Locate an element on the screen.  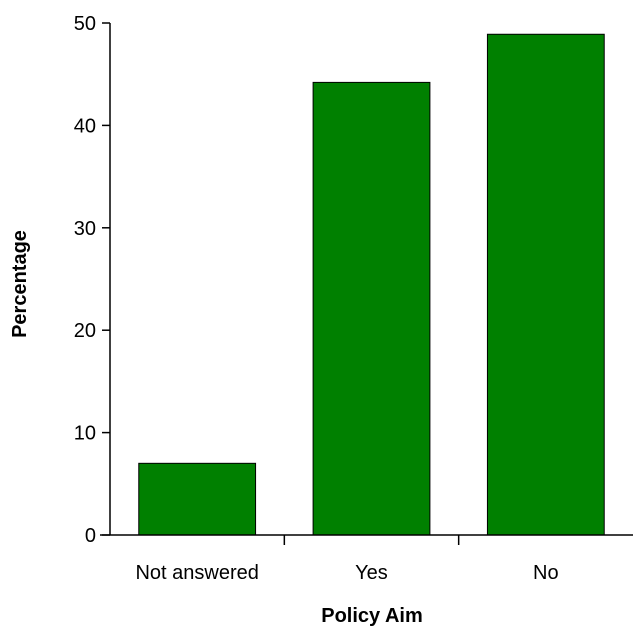
y-tick-label: 10 is located at coordinates (85, 434).